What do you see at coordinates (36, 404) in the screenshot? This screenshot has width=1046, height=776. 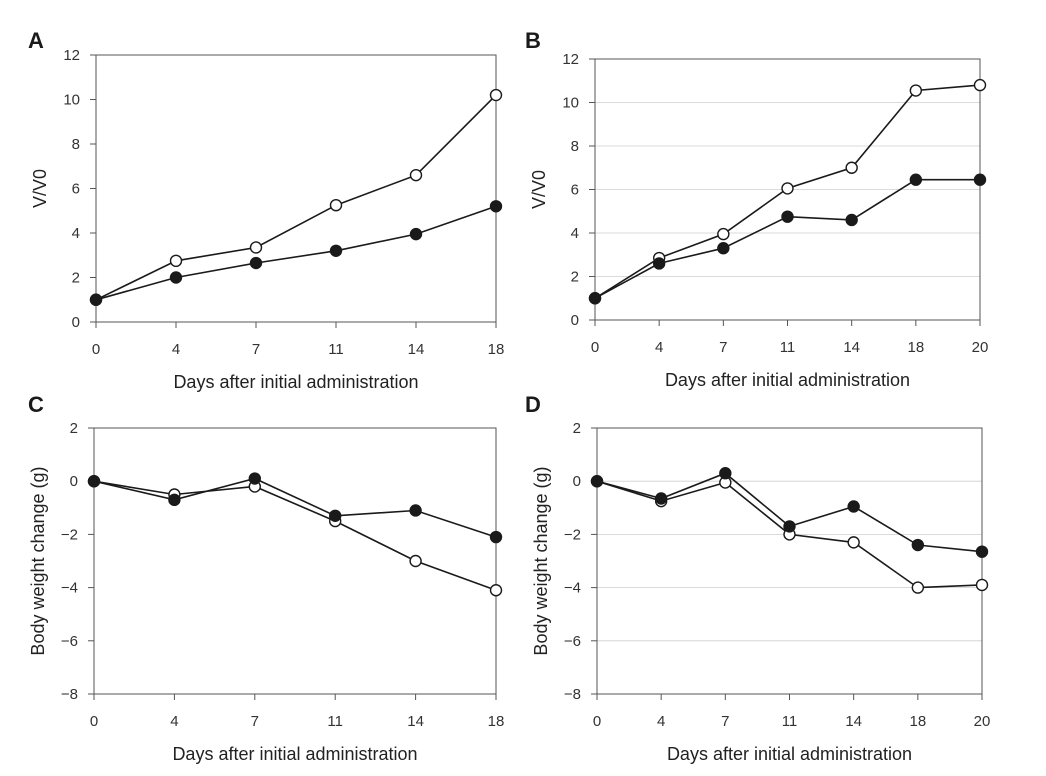 I see `panel-letter: C` at bounding box center [36, 404].